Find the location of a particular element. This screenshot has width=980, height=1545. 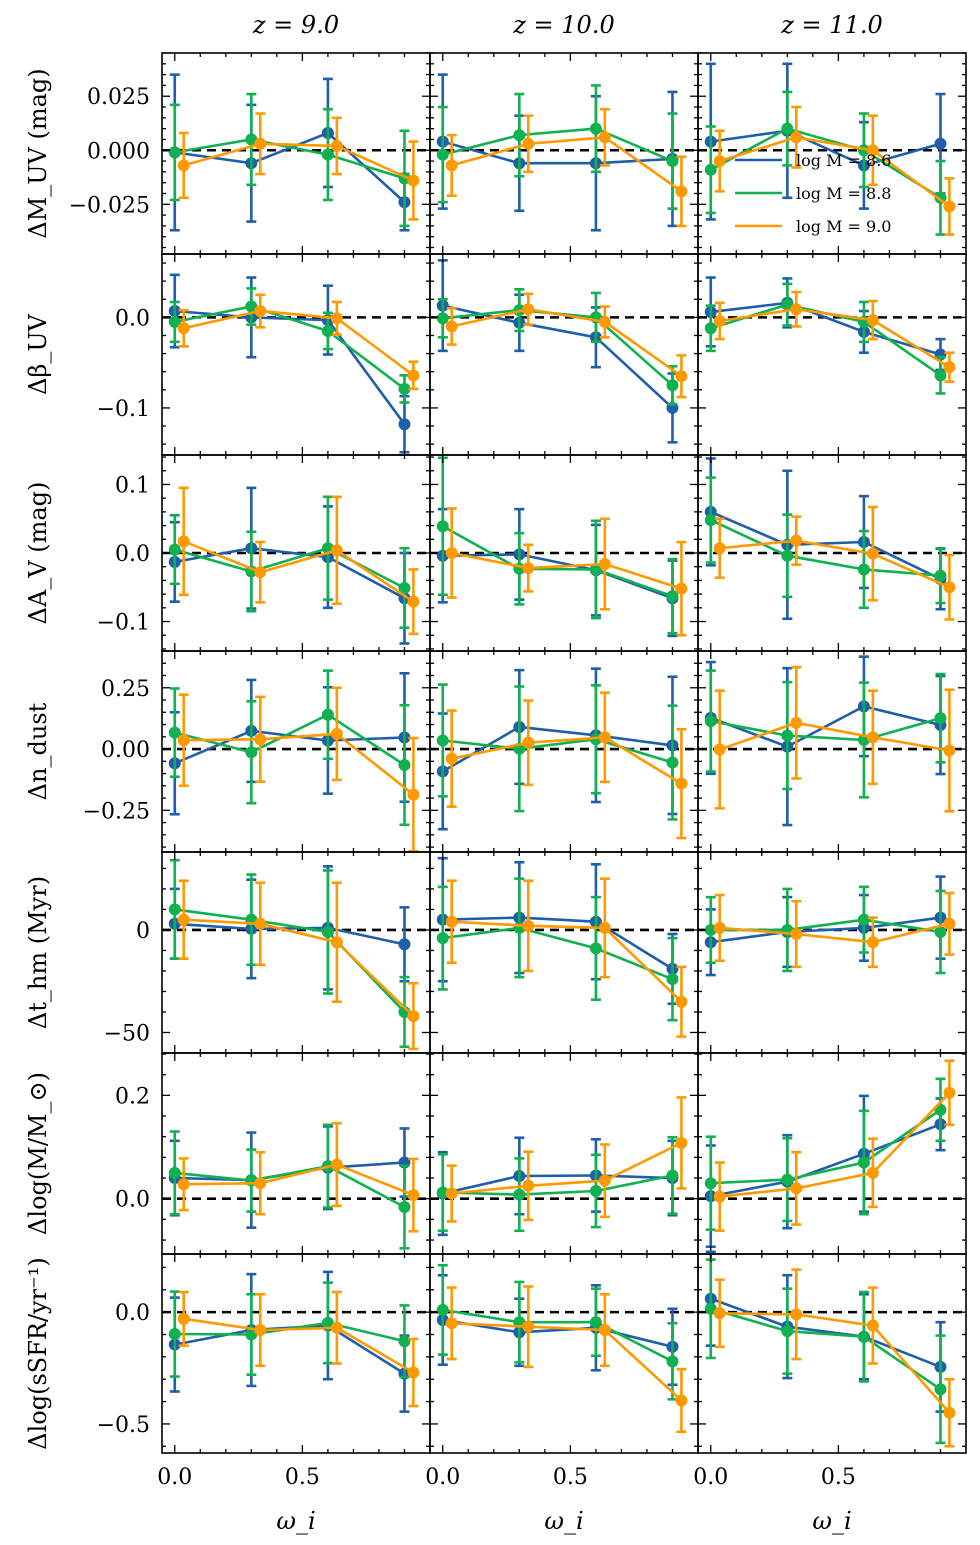

y-tick-label: −50 is located at coordinates (127, 1033).